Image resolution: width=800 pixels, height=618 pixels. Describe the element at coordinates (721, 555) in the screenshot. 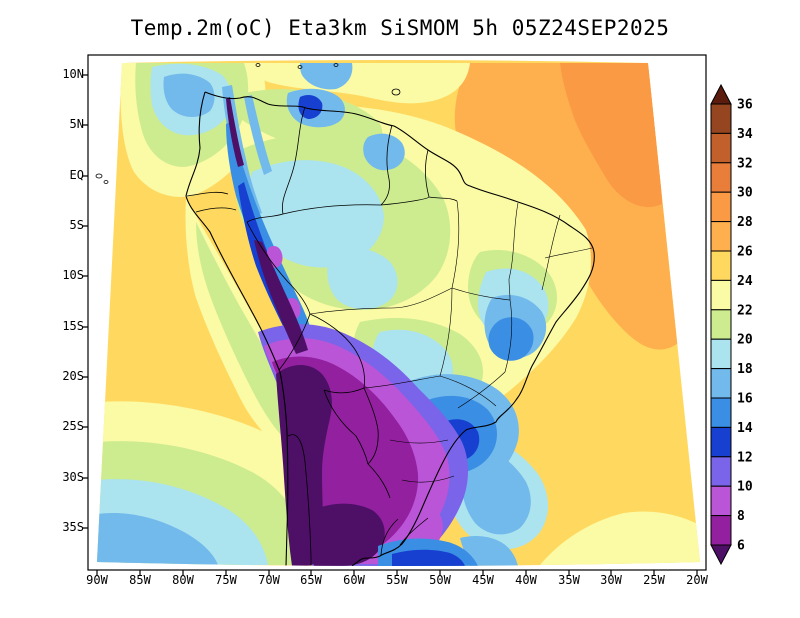

I see `colorbar-under-arrow` at that location.